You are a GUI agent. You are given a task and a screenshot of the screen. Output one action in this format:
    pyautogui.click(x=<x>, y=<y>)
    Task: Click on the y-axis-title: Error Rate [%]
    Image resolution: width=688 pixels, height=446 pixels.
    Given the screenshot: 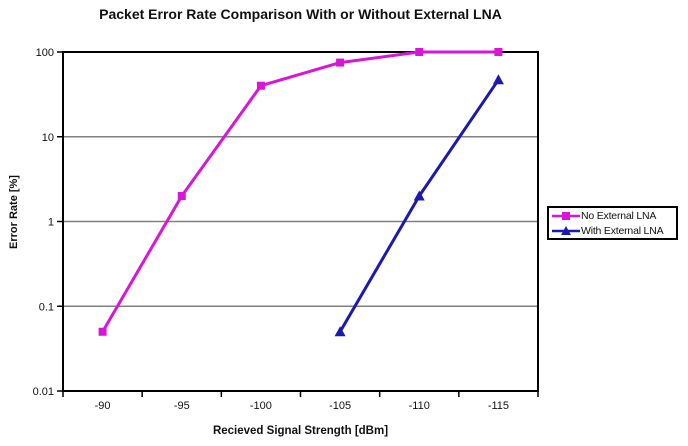 What is the action you would take?
    pyautogui.click(x=14, y=212)
    